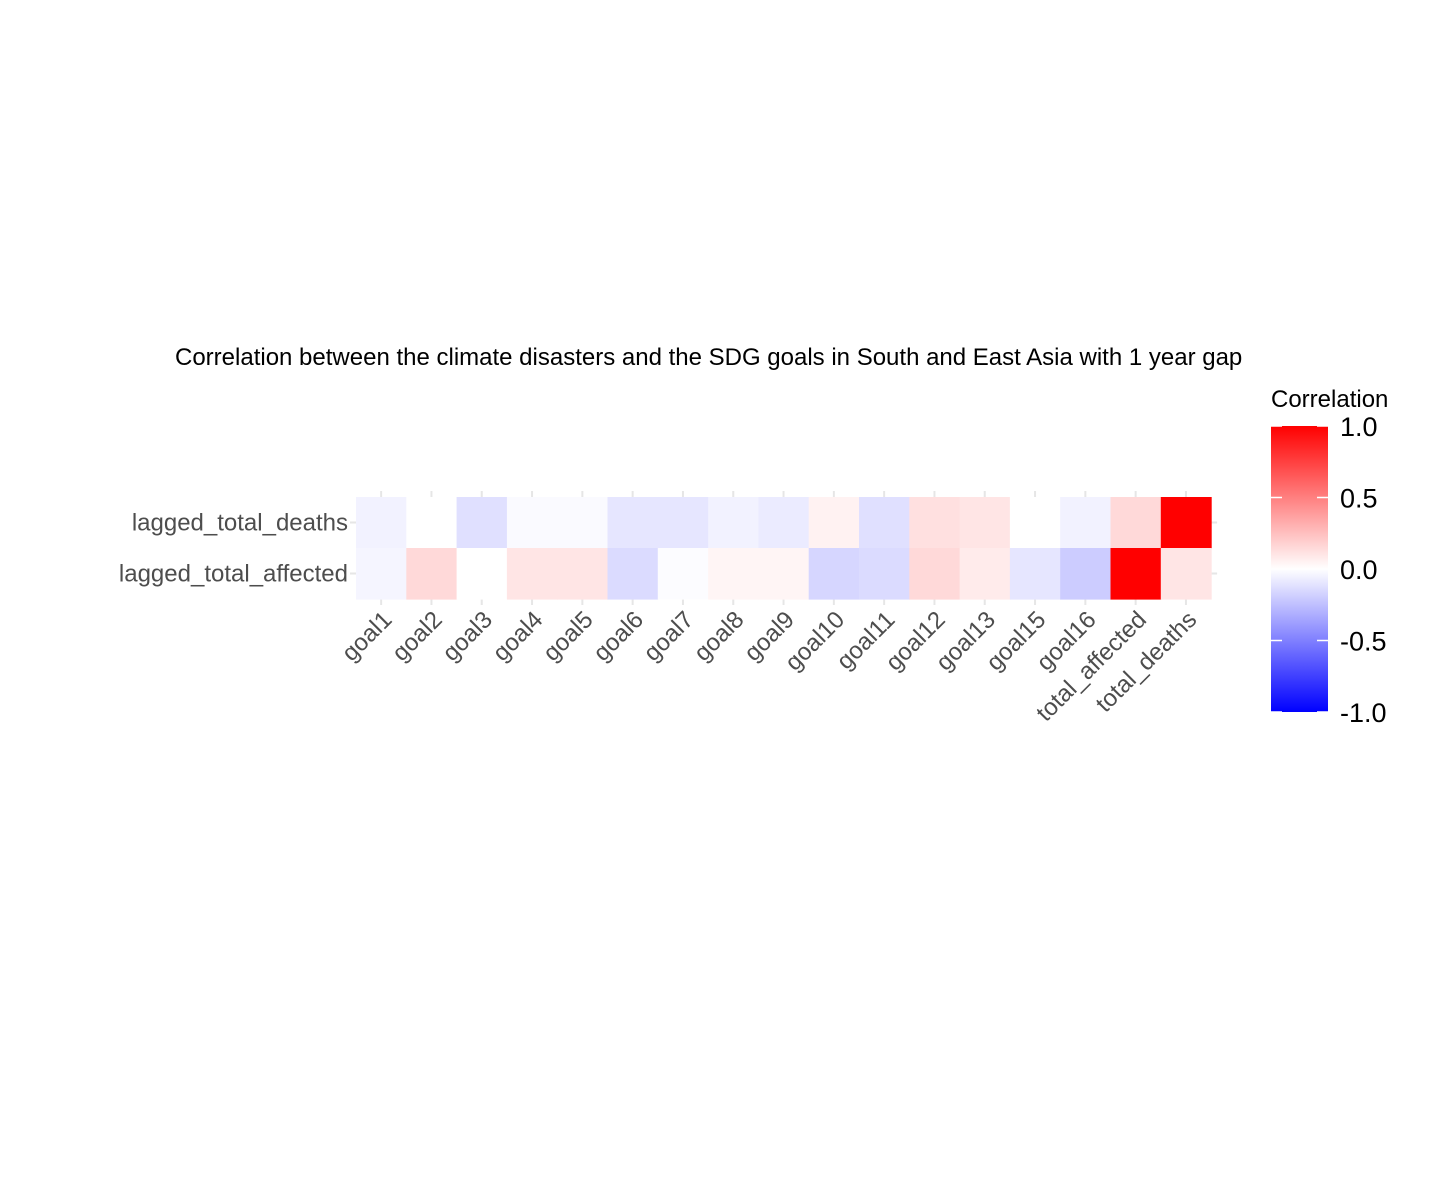 The width and height of the screenshot is (1440, 1200). What do you see at coordinates (683, 574) in the screenshot?
I see `heatmap-cell-lagged_total_affected-goal7` at bounding box center [683, 574].